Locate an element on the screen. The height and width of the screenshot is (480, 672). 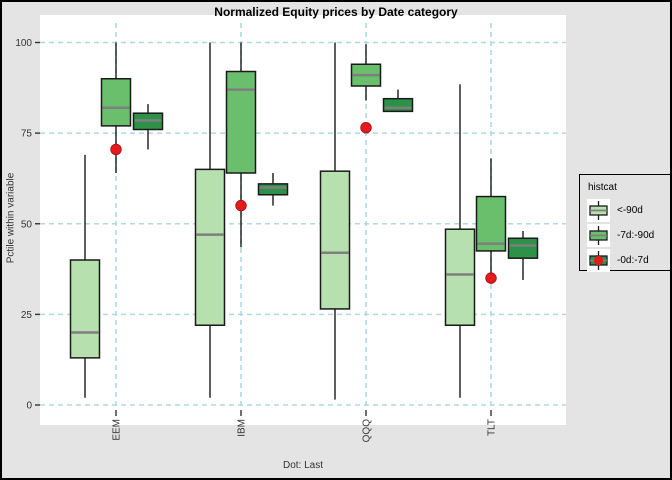
legend: histcat <-90d -7d:-90d is located at coordinates (624, 223).